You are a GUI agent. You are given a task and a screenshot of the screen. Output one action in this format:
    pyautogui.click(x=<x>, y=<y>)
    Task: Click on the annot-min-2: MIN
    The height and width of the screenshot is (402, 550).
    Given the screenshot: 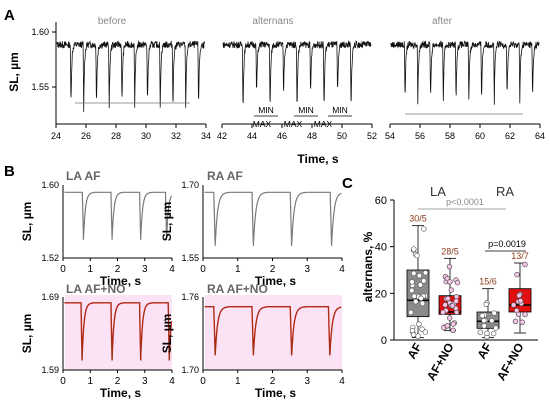 What is the action you would take?
    pyautogui.click(x=306, y=110)
    